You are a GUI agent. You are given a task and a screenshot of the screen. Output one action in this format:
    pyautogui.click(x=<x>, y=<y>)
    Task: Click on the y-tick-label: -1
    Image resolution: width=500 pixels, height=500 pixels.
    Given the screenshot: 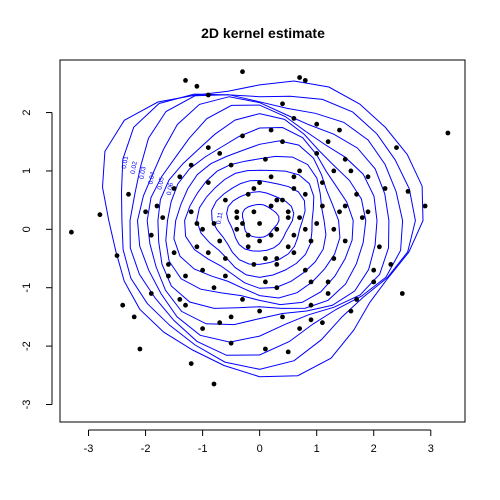 What is the action you would take?
    pyautogui.click(x=27, y=288)
    